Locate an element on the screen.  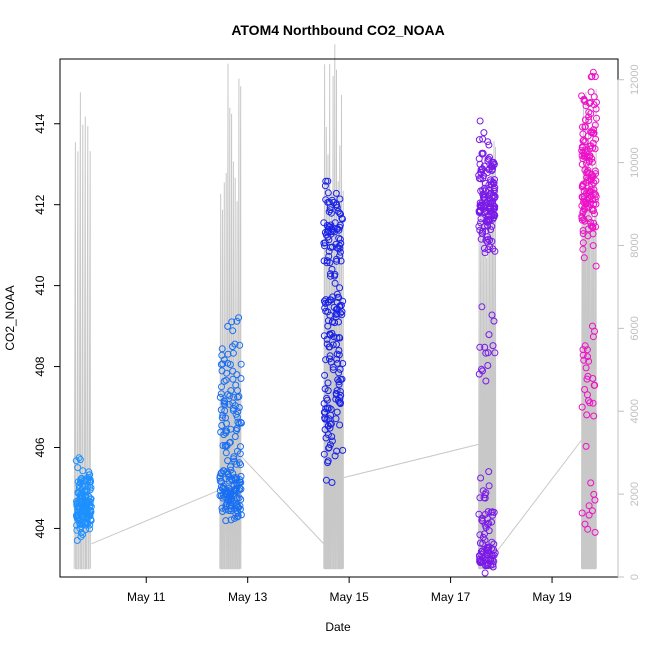
y2-tick-label: 6000 is located at coordinates (635, 328).